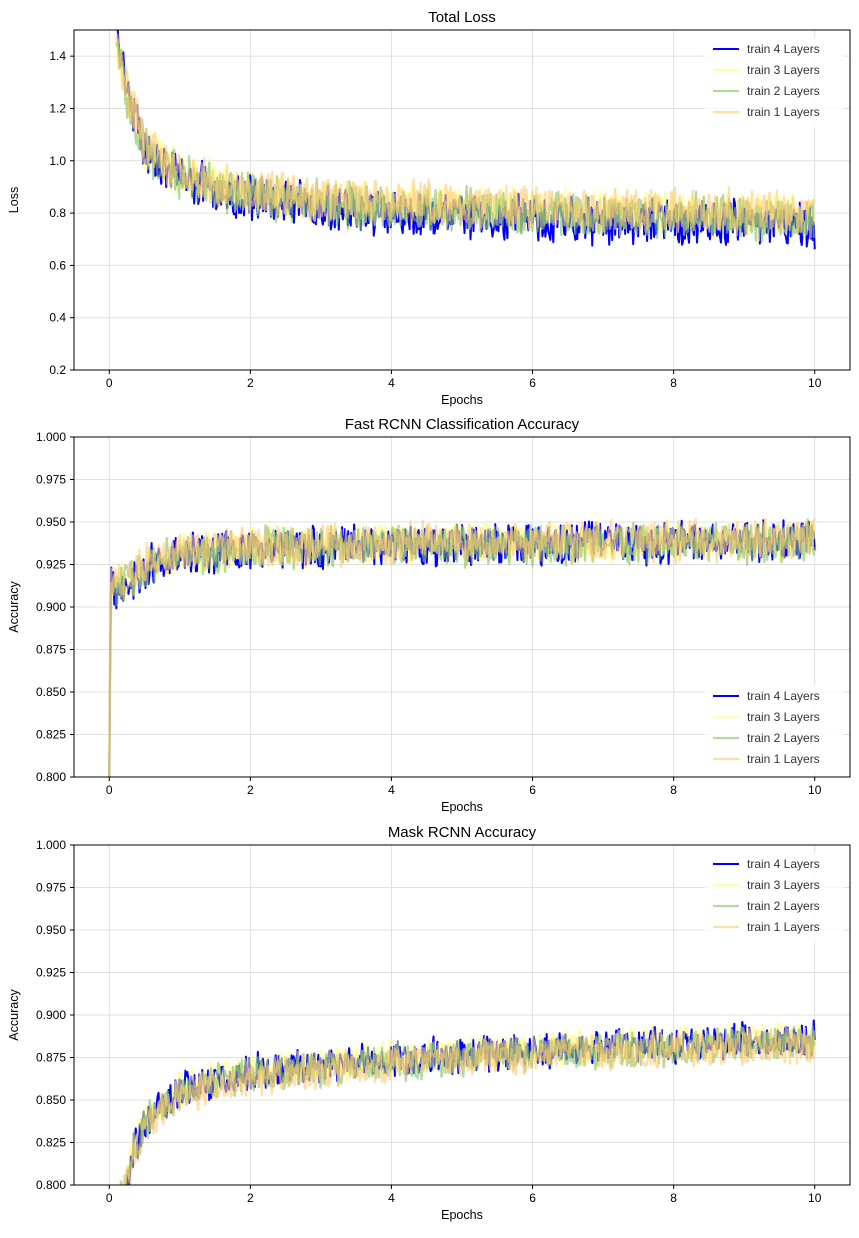 This screenshot has height=1238, width=859. I want to click on y-tick-label: 0.6, so click(57, 265).